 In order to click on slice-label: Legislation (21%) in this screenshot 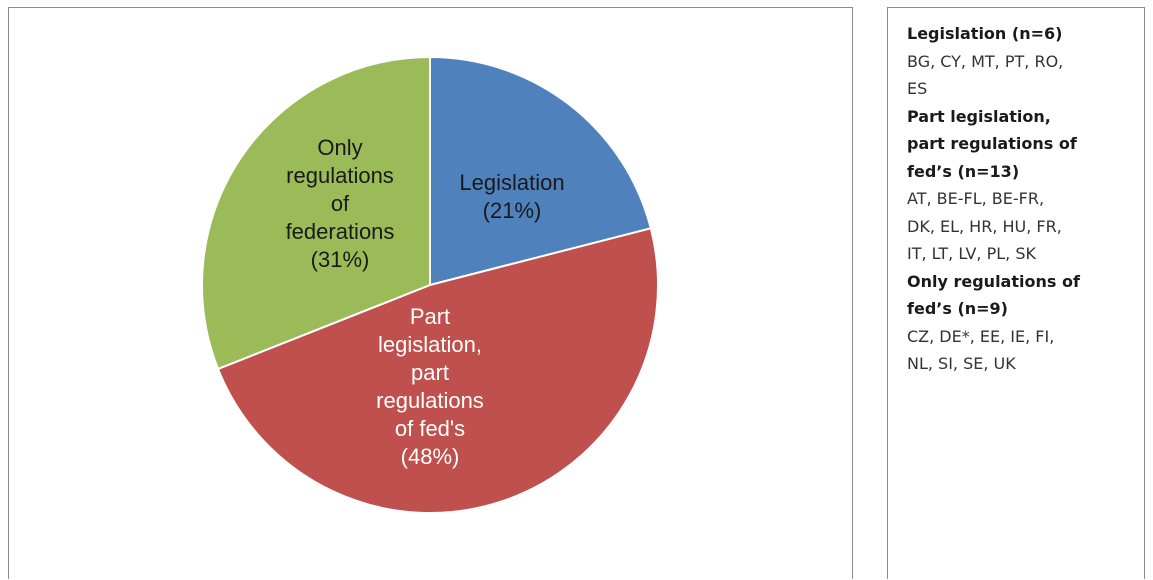, I will do `click(511, 196)`.